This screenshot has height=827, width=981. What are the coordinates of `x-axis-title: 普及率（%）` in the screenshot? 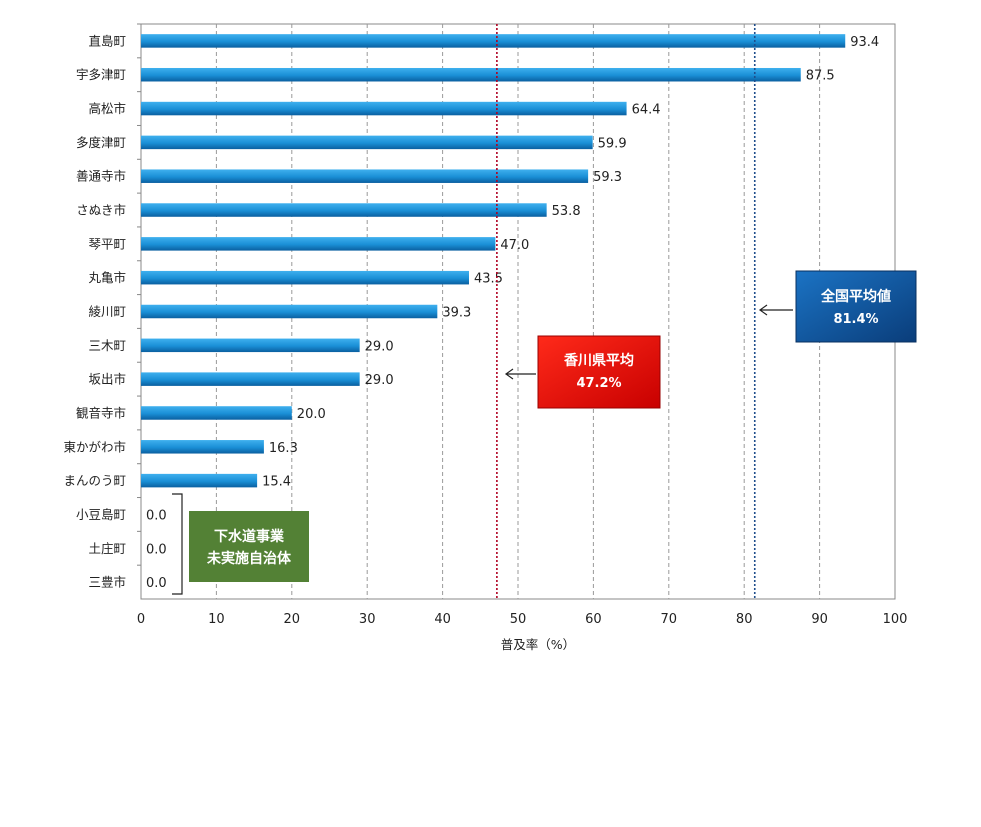 It's located at (538, 644).